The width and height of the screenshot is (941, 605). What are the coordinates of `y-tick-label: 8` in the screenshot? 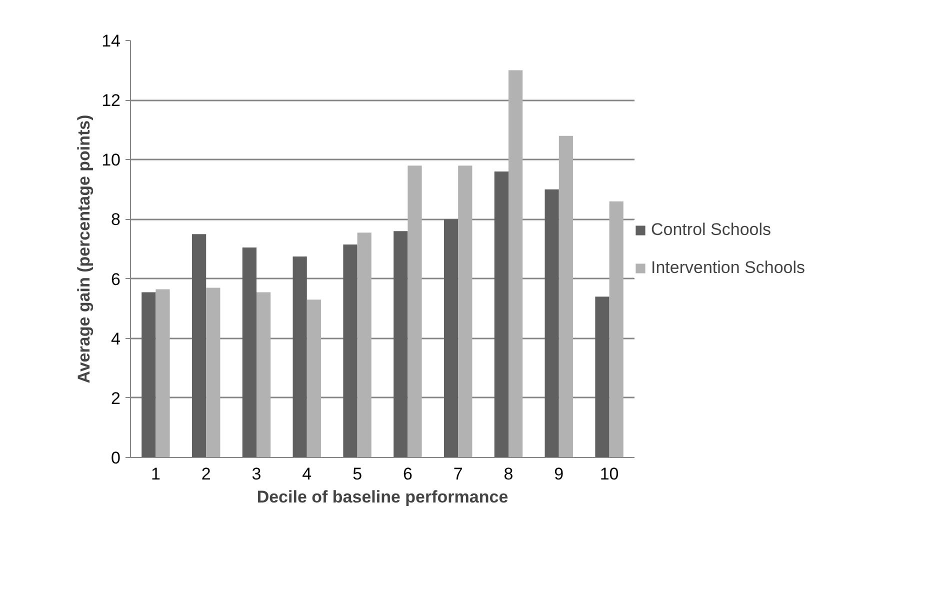 It's located at (116, 220).